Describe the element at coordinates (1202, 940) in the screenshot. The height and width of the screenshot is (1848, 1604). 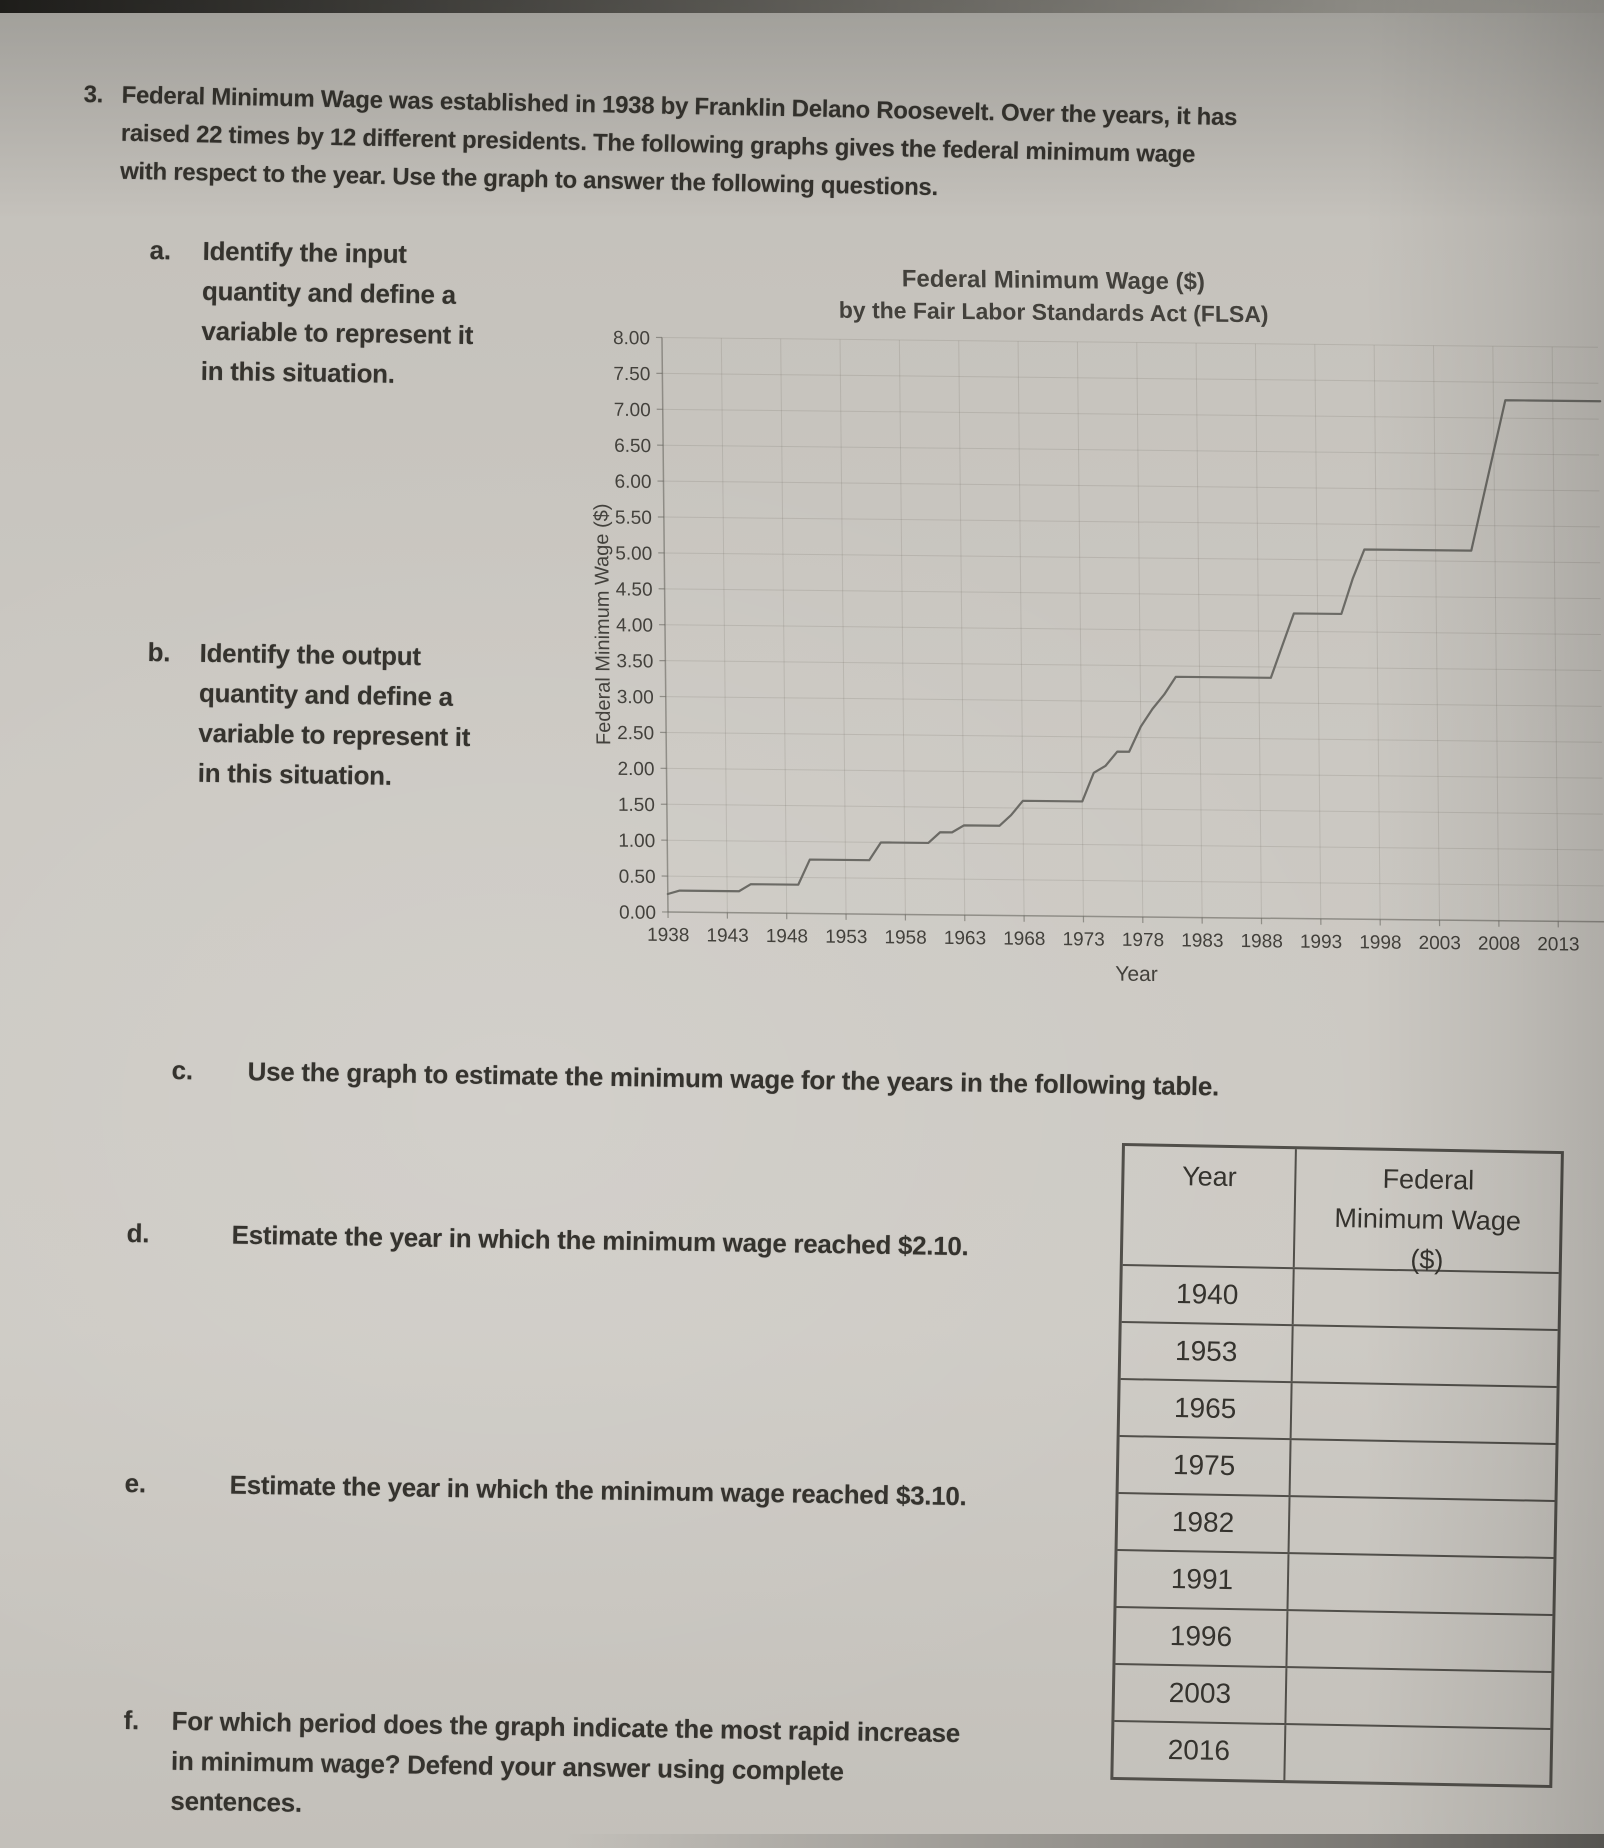
I see `x-tick-label: 1983` at that location.